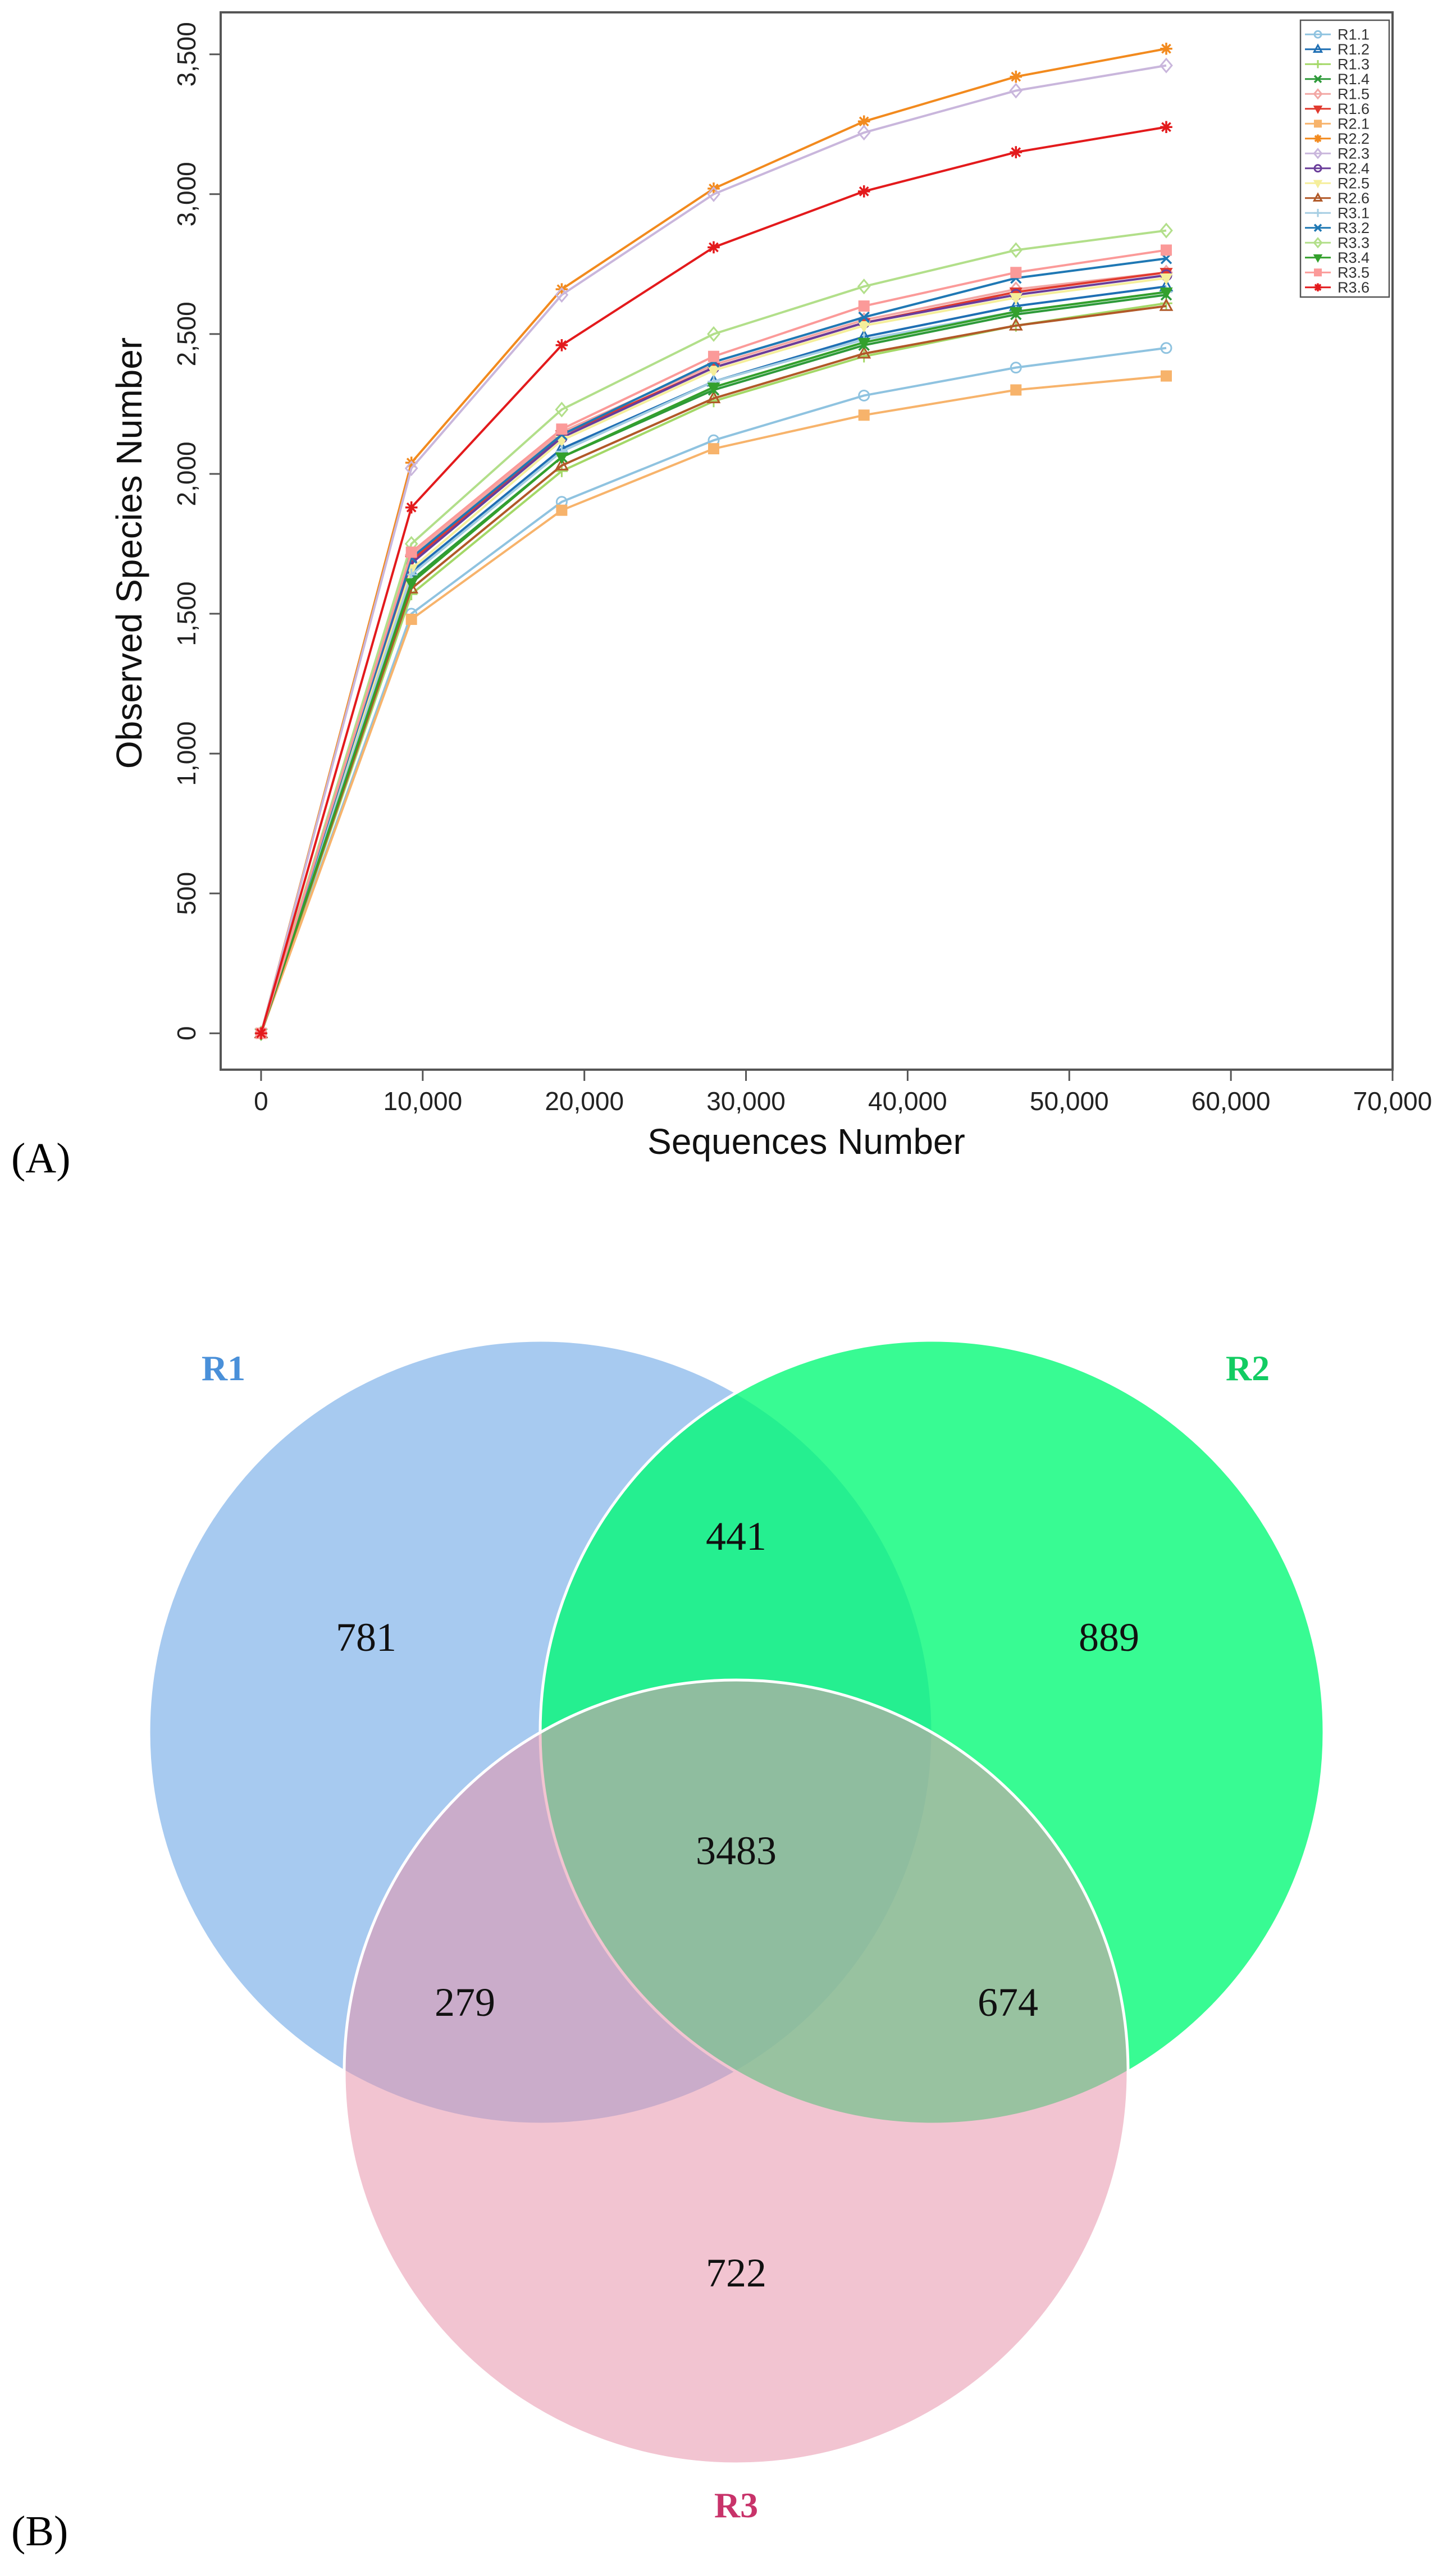 The width and height of the screenshot is (1456, 2570). I want to click on legend-item: R1.3, so click(1337, 64).